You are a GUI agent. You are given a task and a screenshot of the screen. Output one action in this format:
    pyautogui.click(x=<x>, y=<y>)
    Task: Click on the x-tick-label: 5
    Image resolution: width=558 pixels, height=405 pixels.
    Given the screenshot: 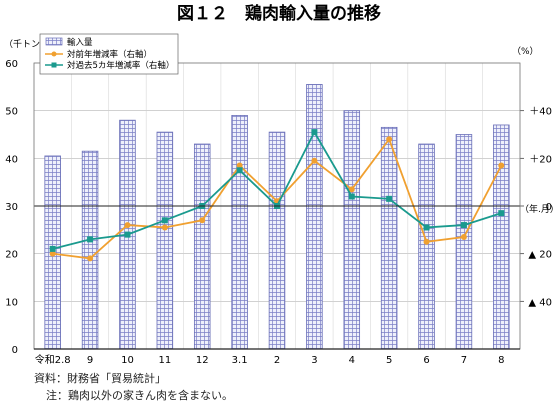 What is the action you would take?
    pyautogui.click(x=389, y=360)
    